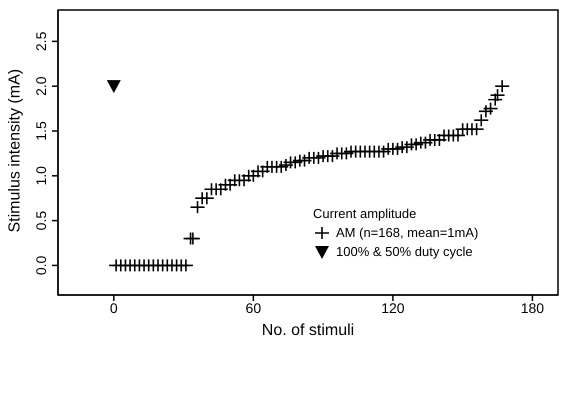 This screenshot has width=585, height=400. Describe the element at coordinates (393, 308) in the screenshot. I see `x-tick-label: 120` at that location.